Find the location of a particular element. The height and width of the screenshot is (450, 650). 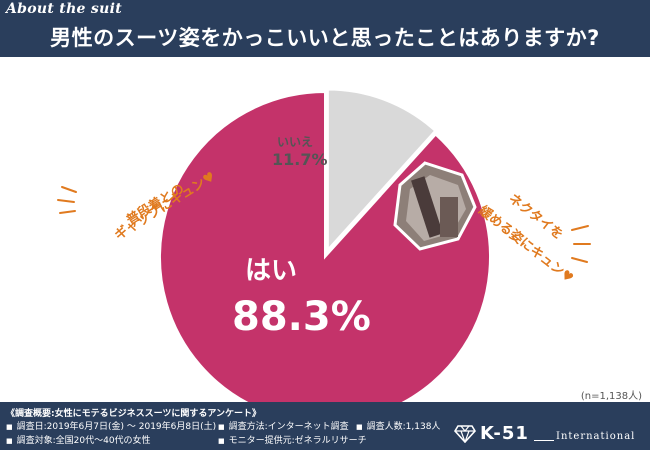

sample-size-note: (n=1,138人) is located at coordinates (611, 396).